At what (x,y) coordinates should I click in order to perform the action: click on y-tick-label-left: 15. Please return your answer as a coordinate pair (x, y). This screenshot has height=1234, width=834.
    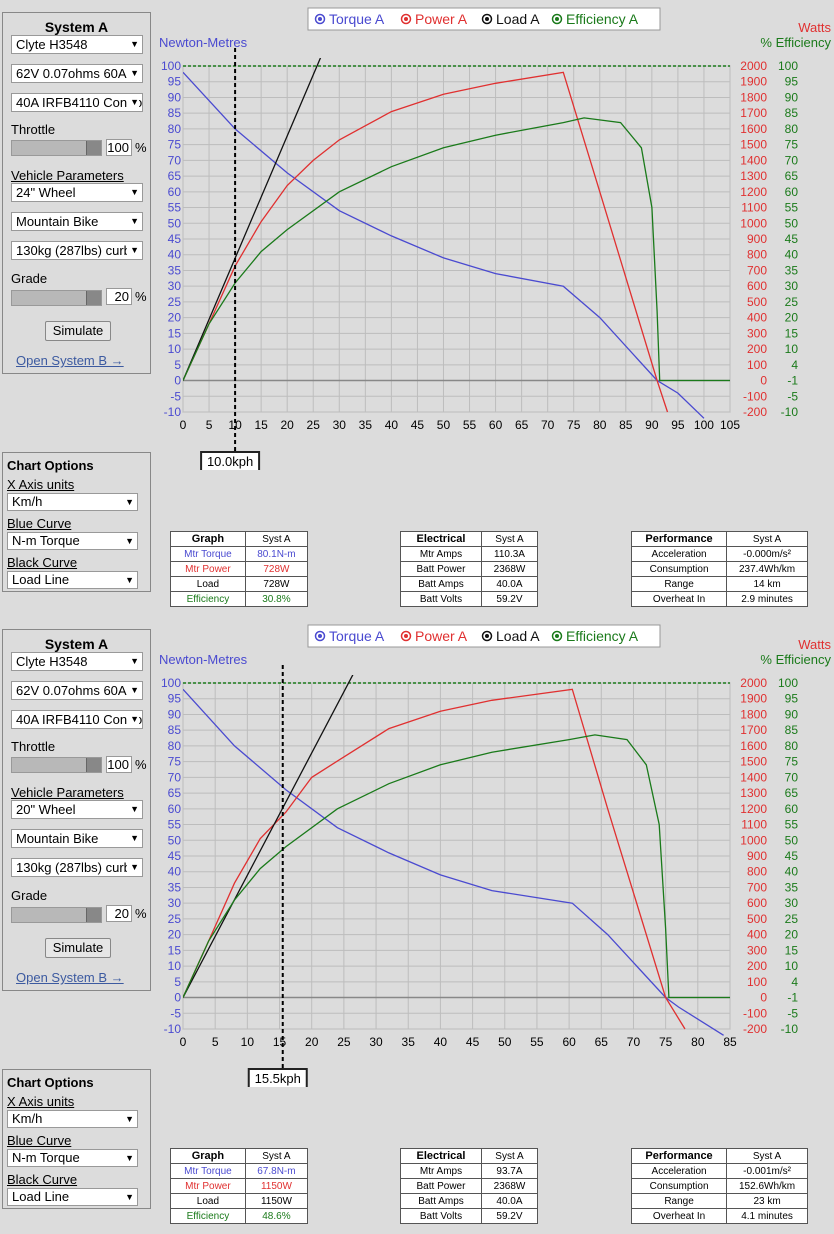
    Looking at the image, I should click on (175, 950).